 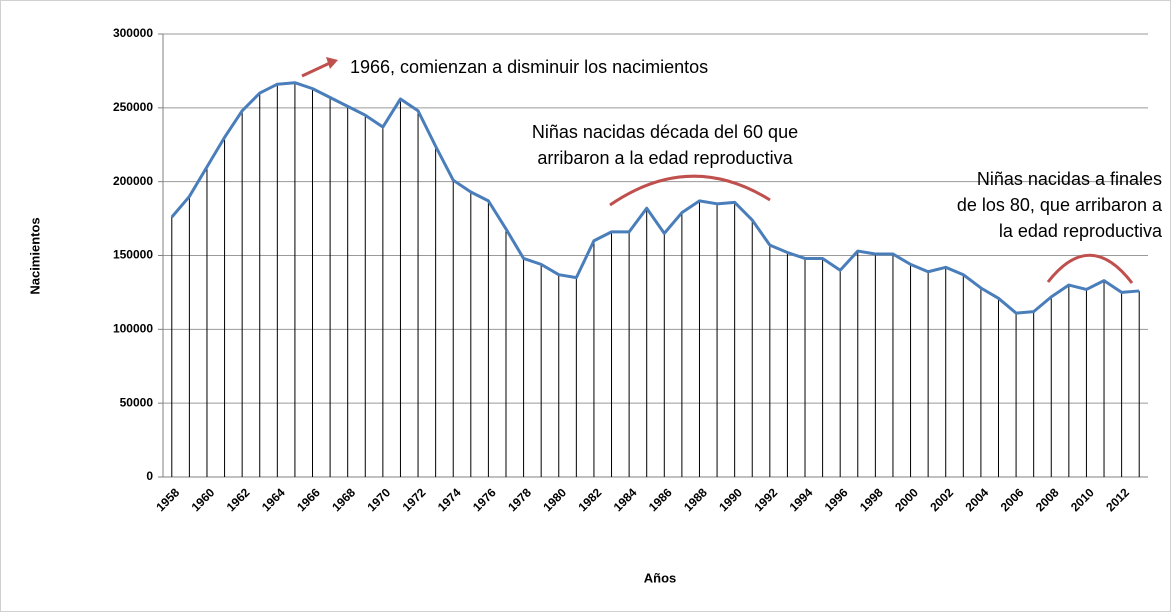 What do you see at coordinates (1081, 231) in the screenshot?
I see `annotation: la edad reproductiva` at bounding box center [1081, 231].